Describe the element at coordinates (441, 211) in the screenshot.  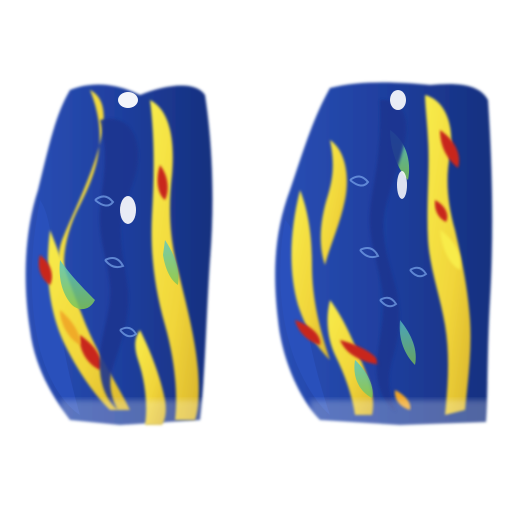
I see `right-red-spot-d` at that location.